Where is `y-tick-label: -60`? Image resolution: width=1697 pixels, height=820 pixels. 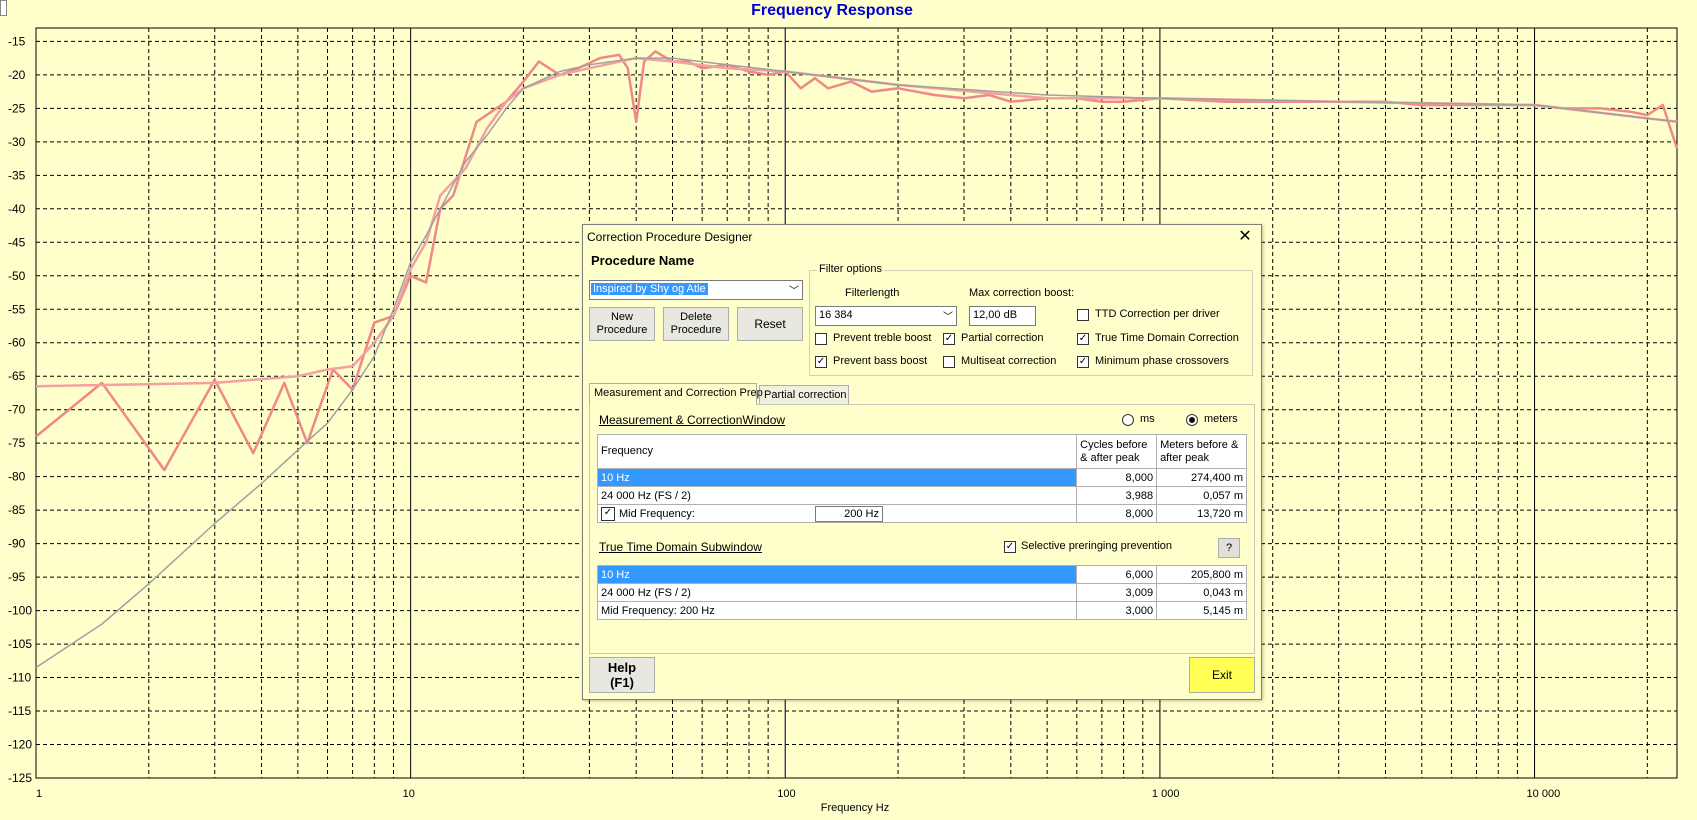 y-tick-label: -60 is located at coordinates (17, 343).